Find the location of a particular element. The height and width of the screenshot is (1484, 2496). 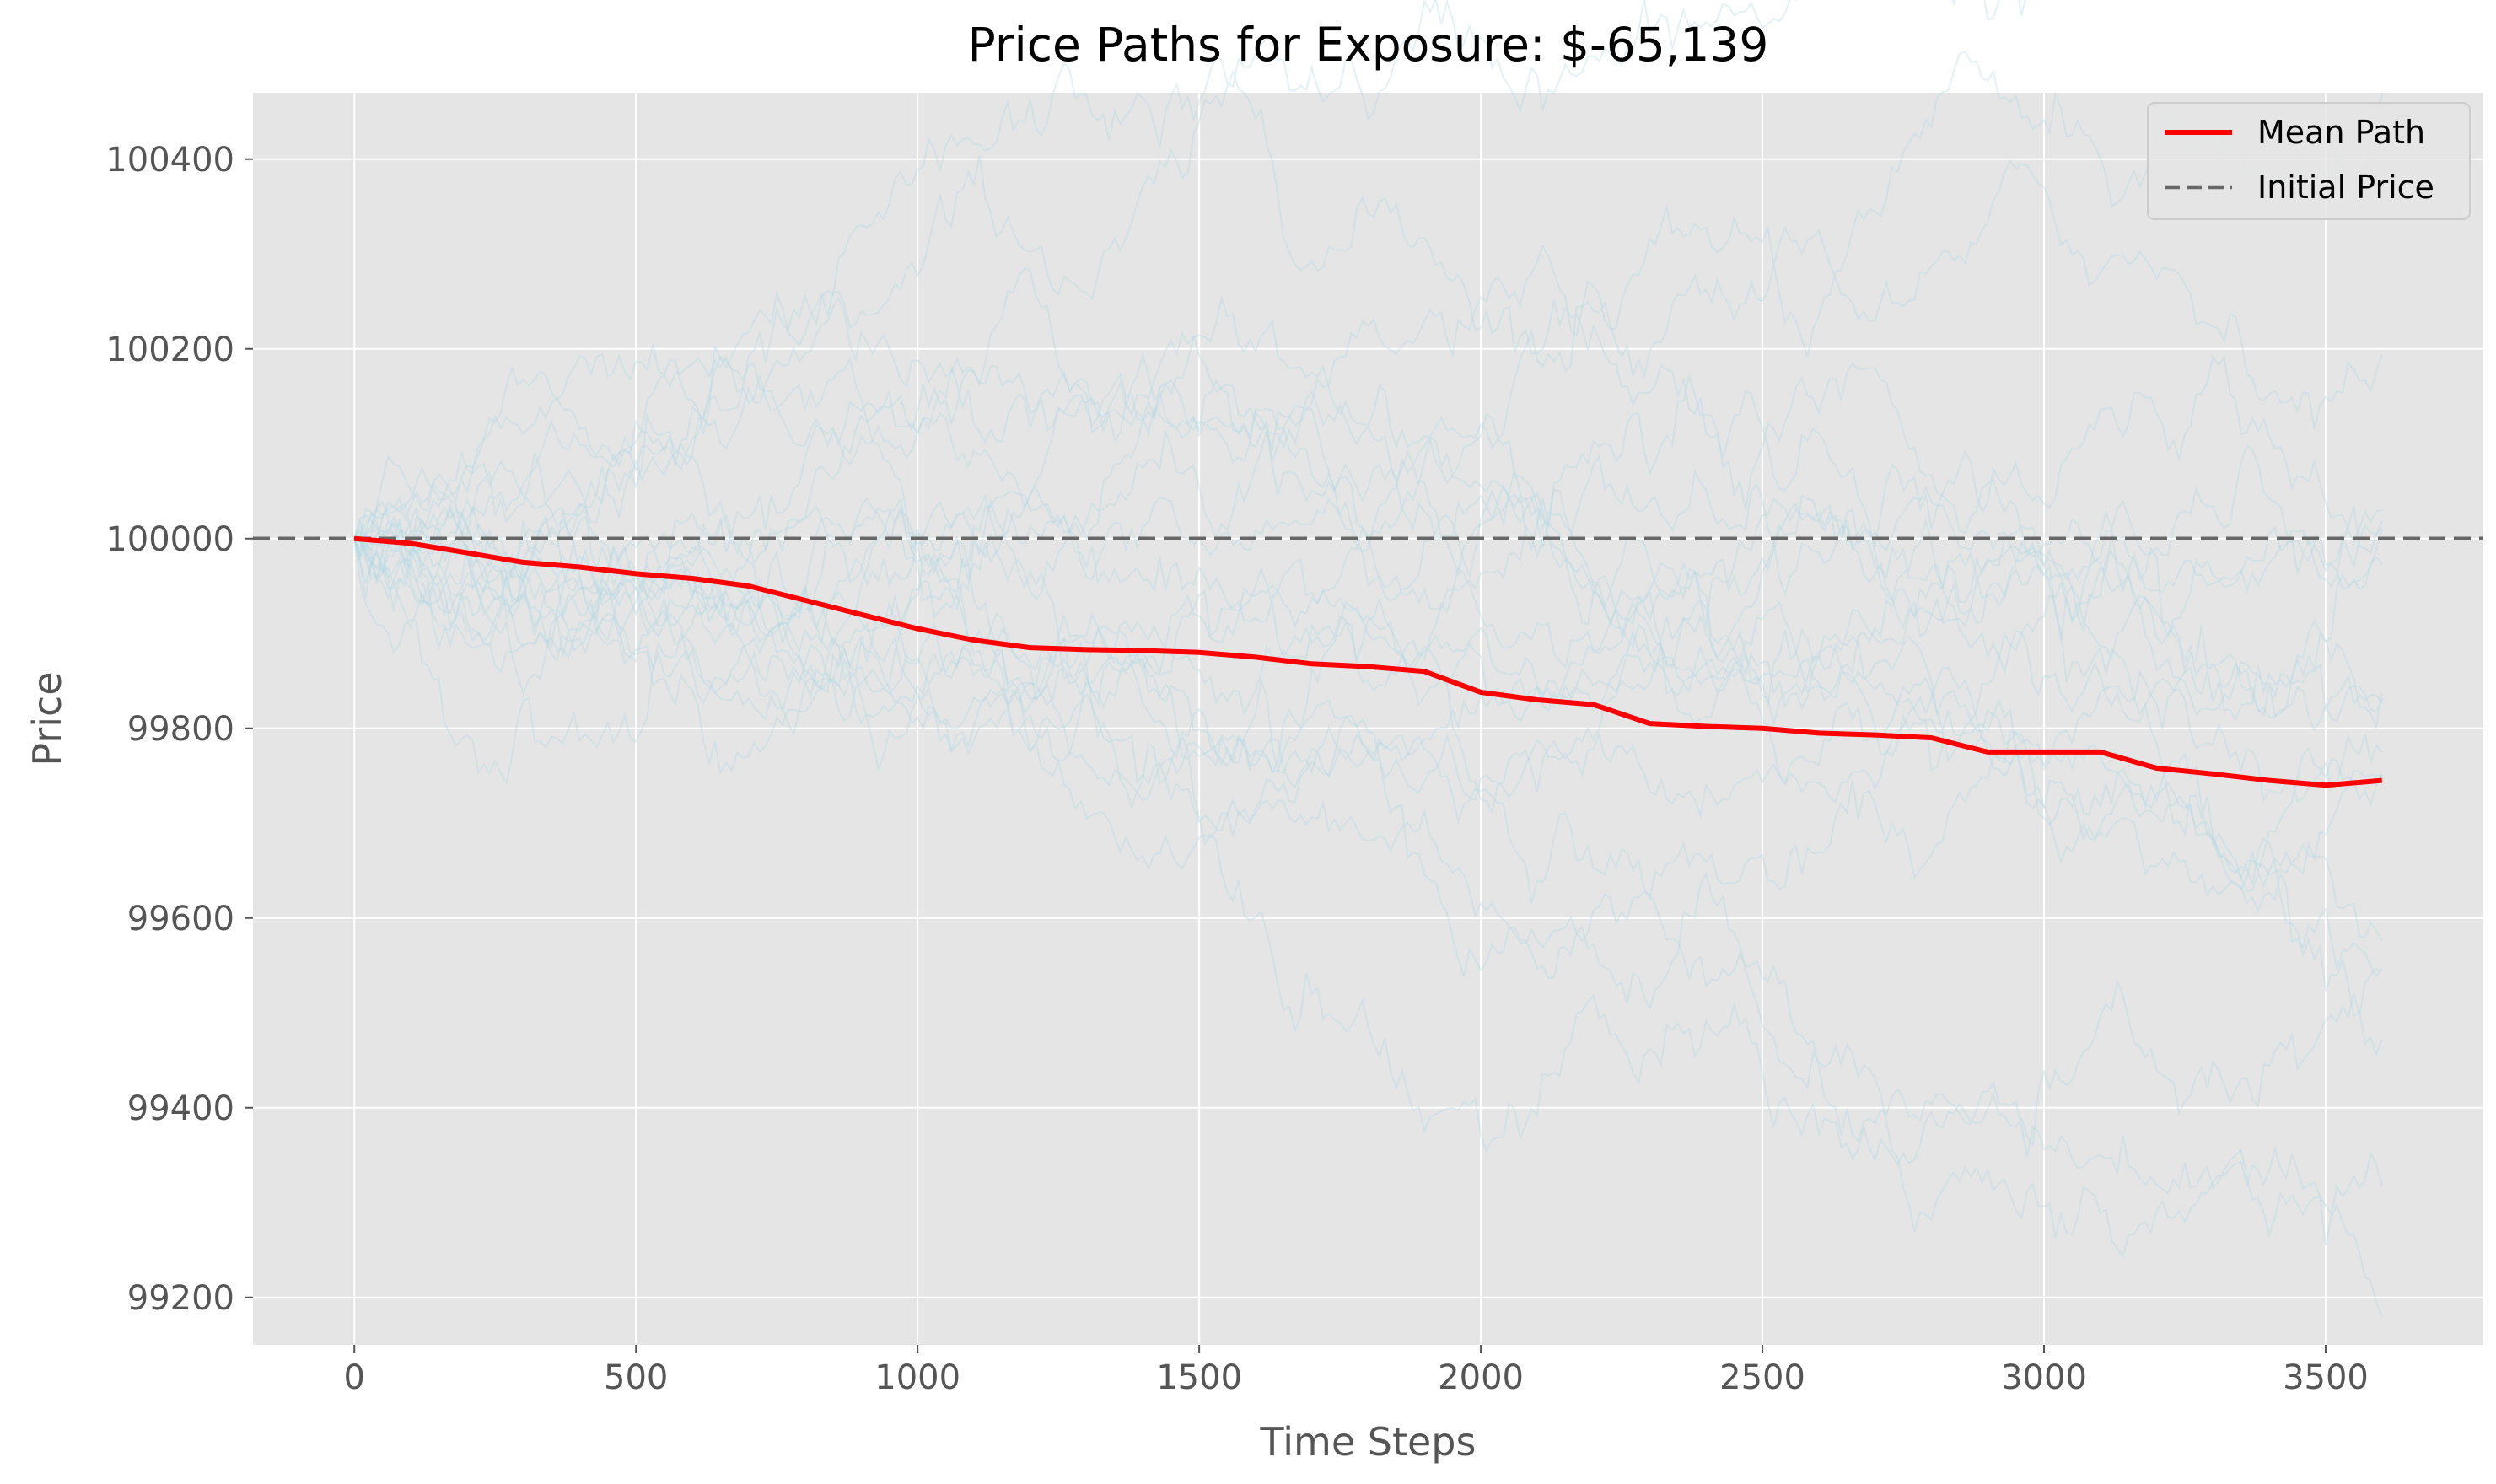

y-tick-label: 100000 is located at coordinates (169, 539).